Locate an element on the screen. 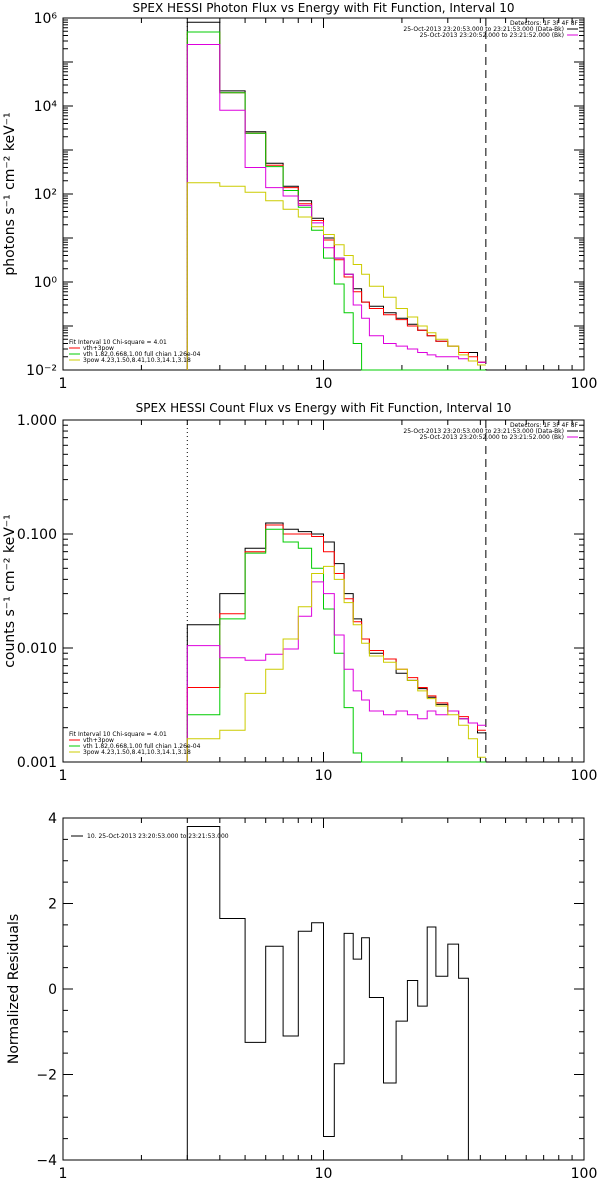 The image size is (600, 1200). y-tick-label: 10⁶ is located at coordinates (46, 19).